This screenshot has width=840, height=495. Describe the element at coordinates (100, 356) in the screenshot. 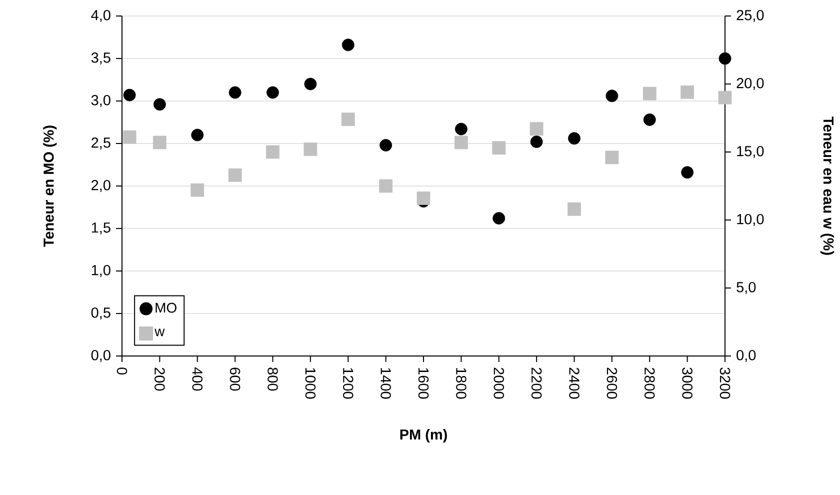

I see `y-tick-label: 0,0` at that location.